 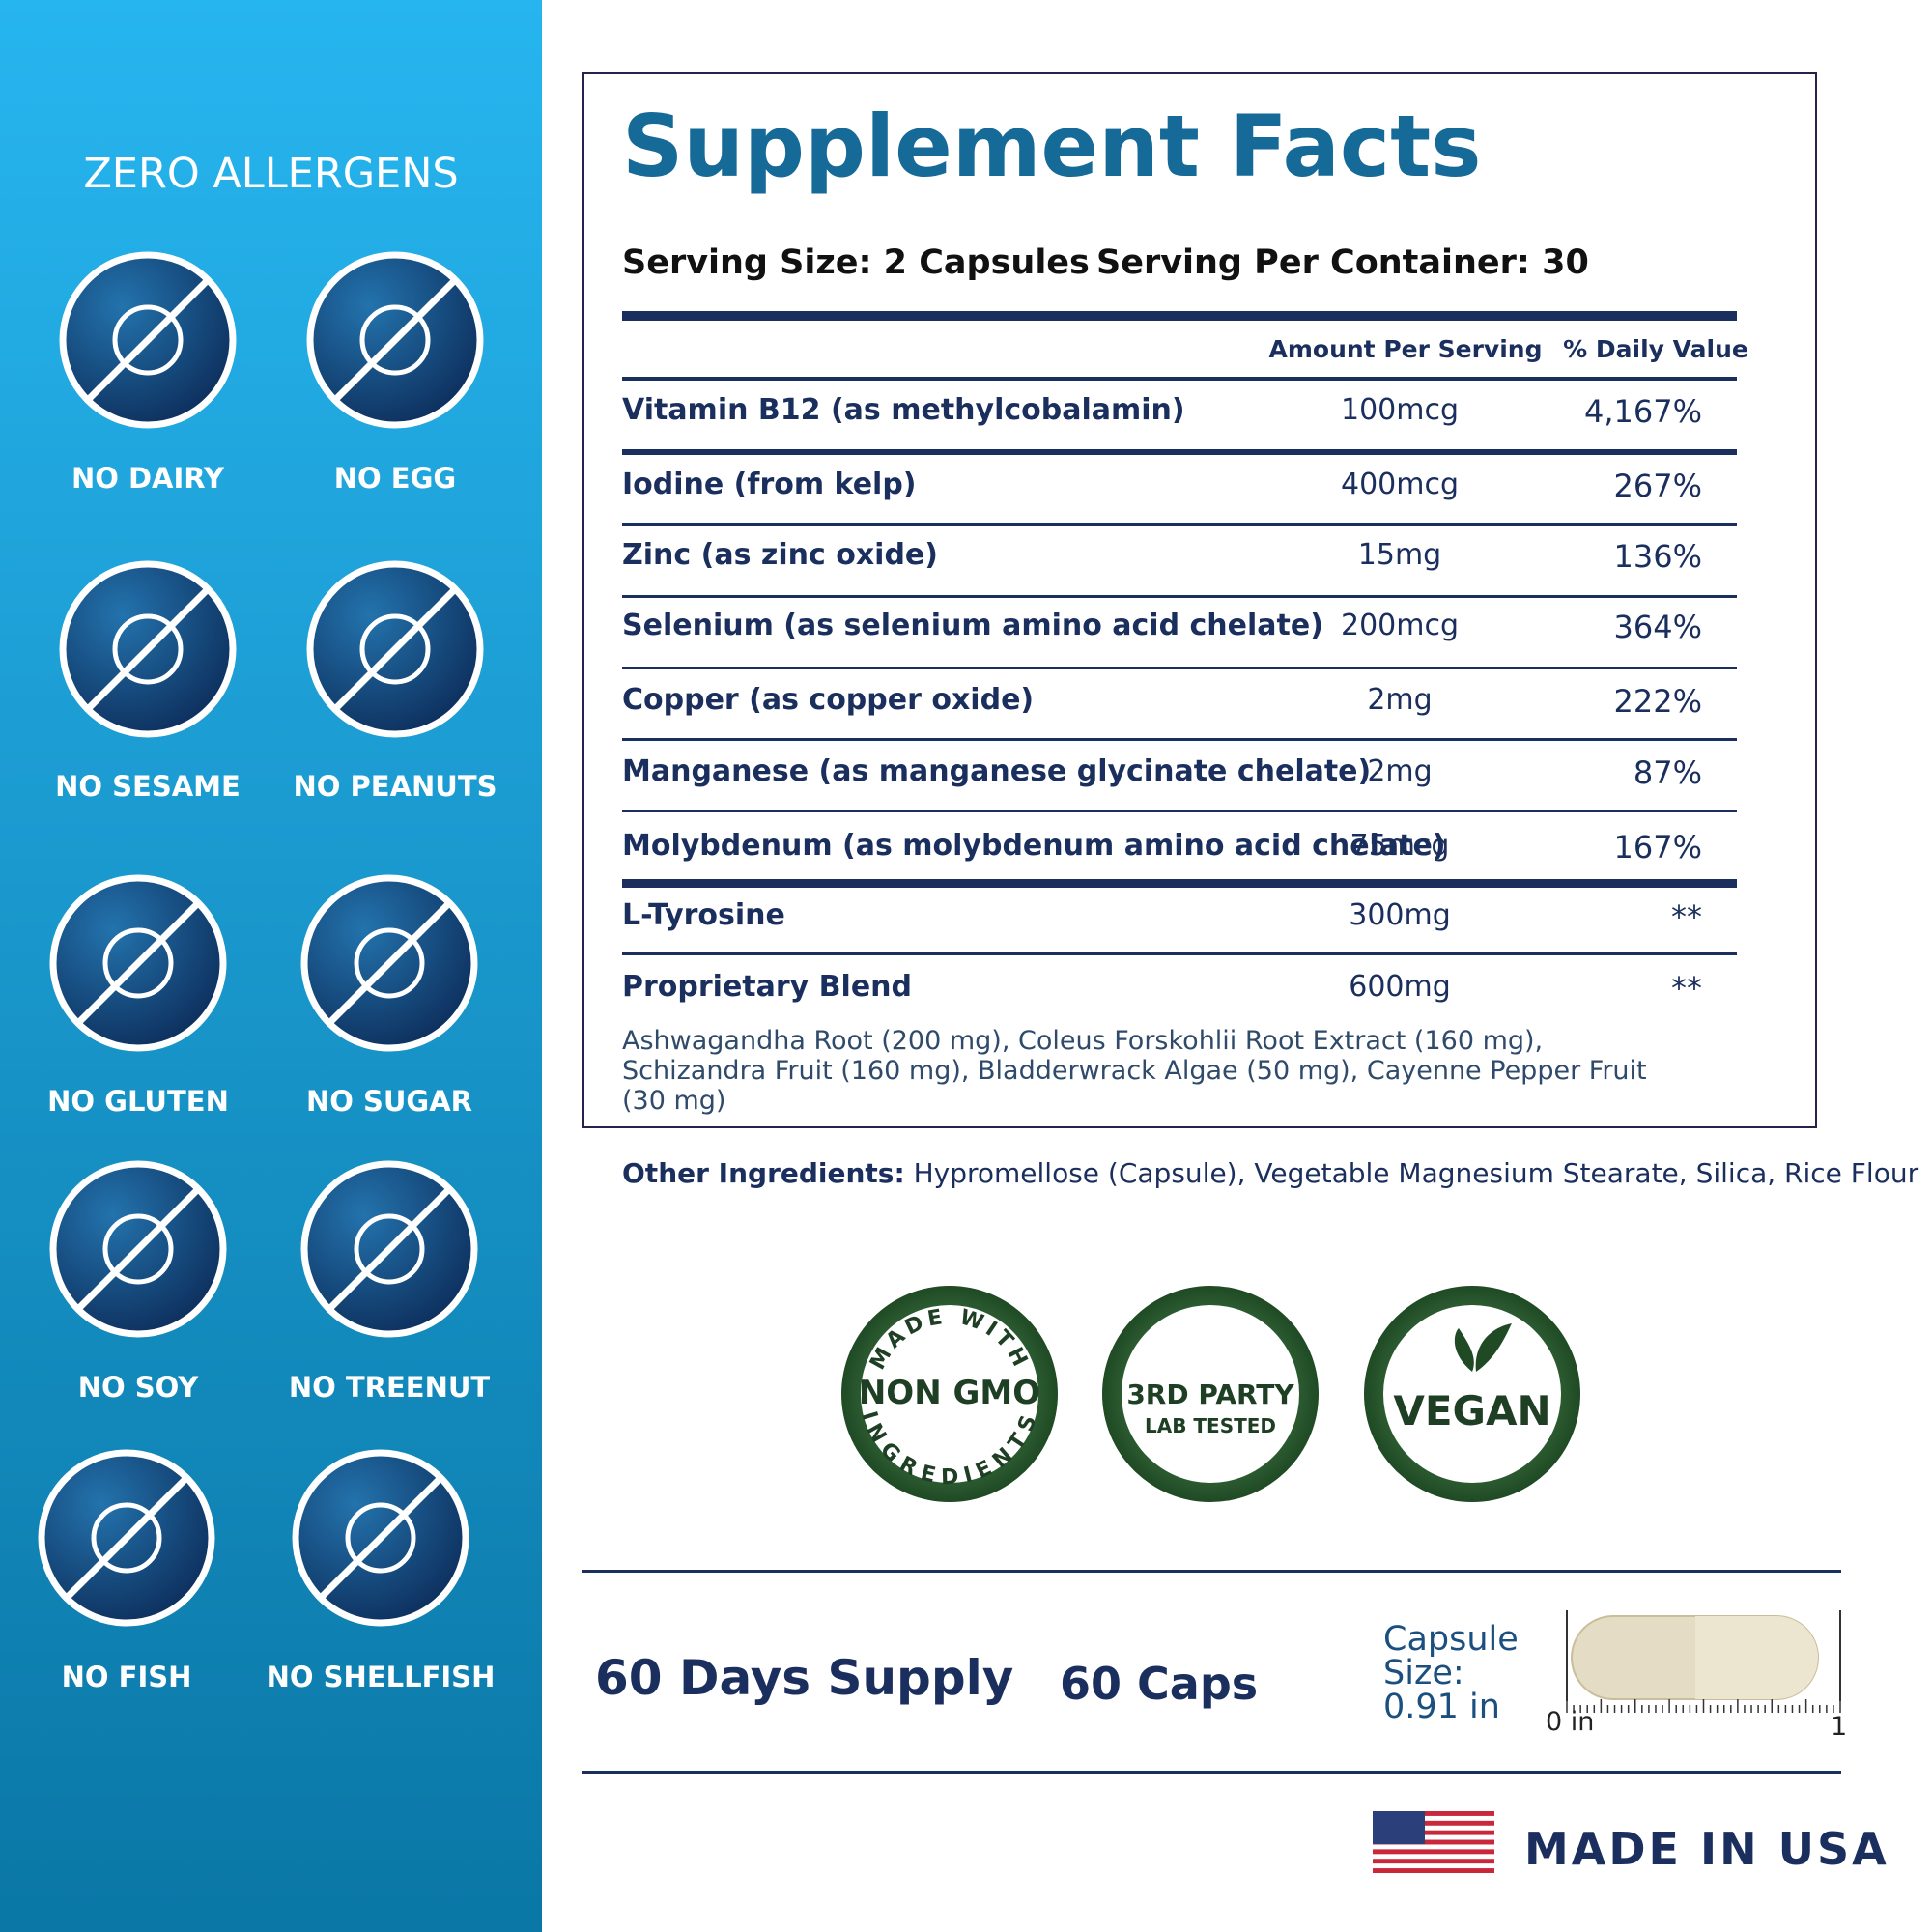 I want to click on allergen-label: NO SESAME, so click(x=148, y=786).